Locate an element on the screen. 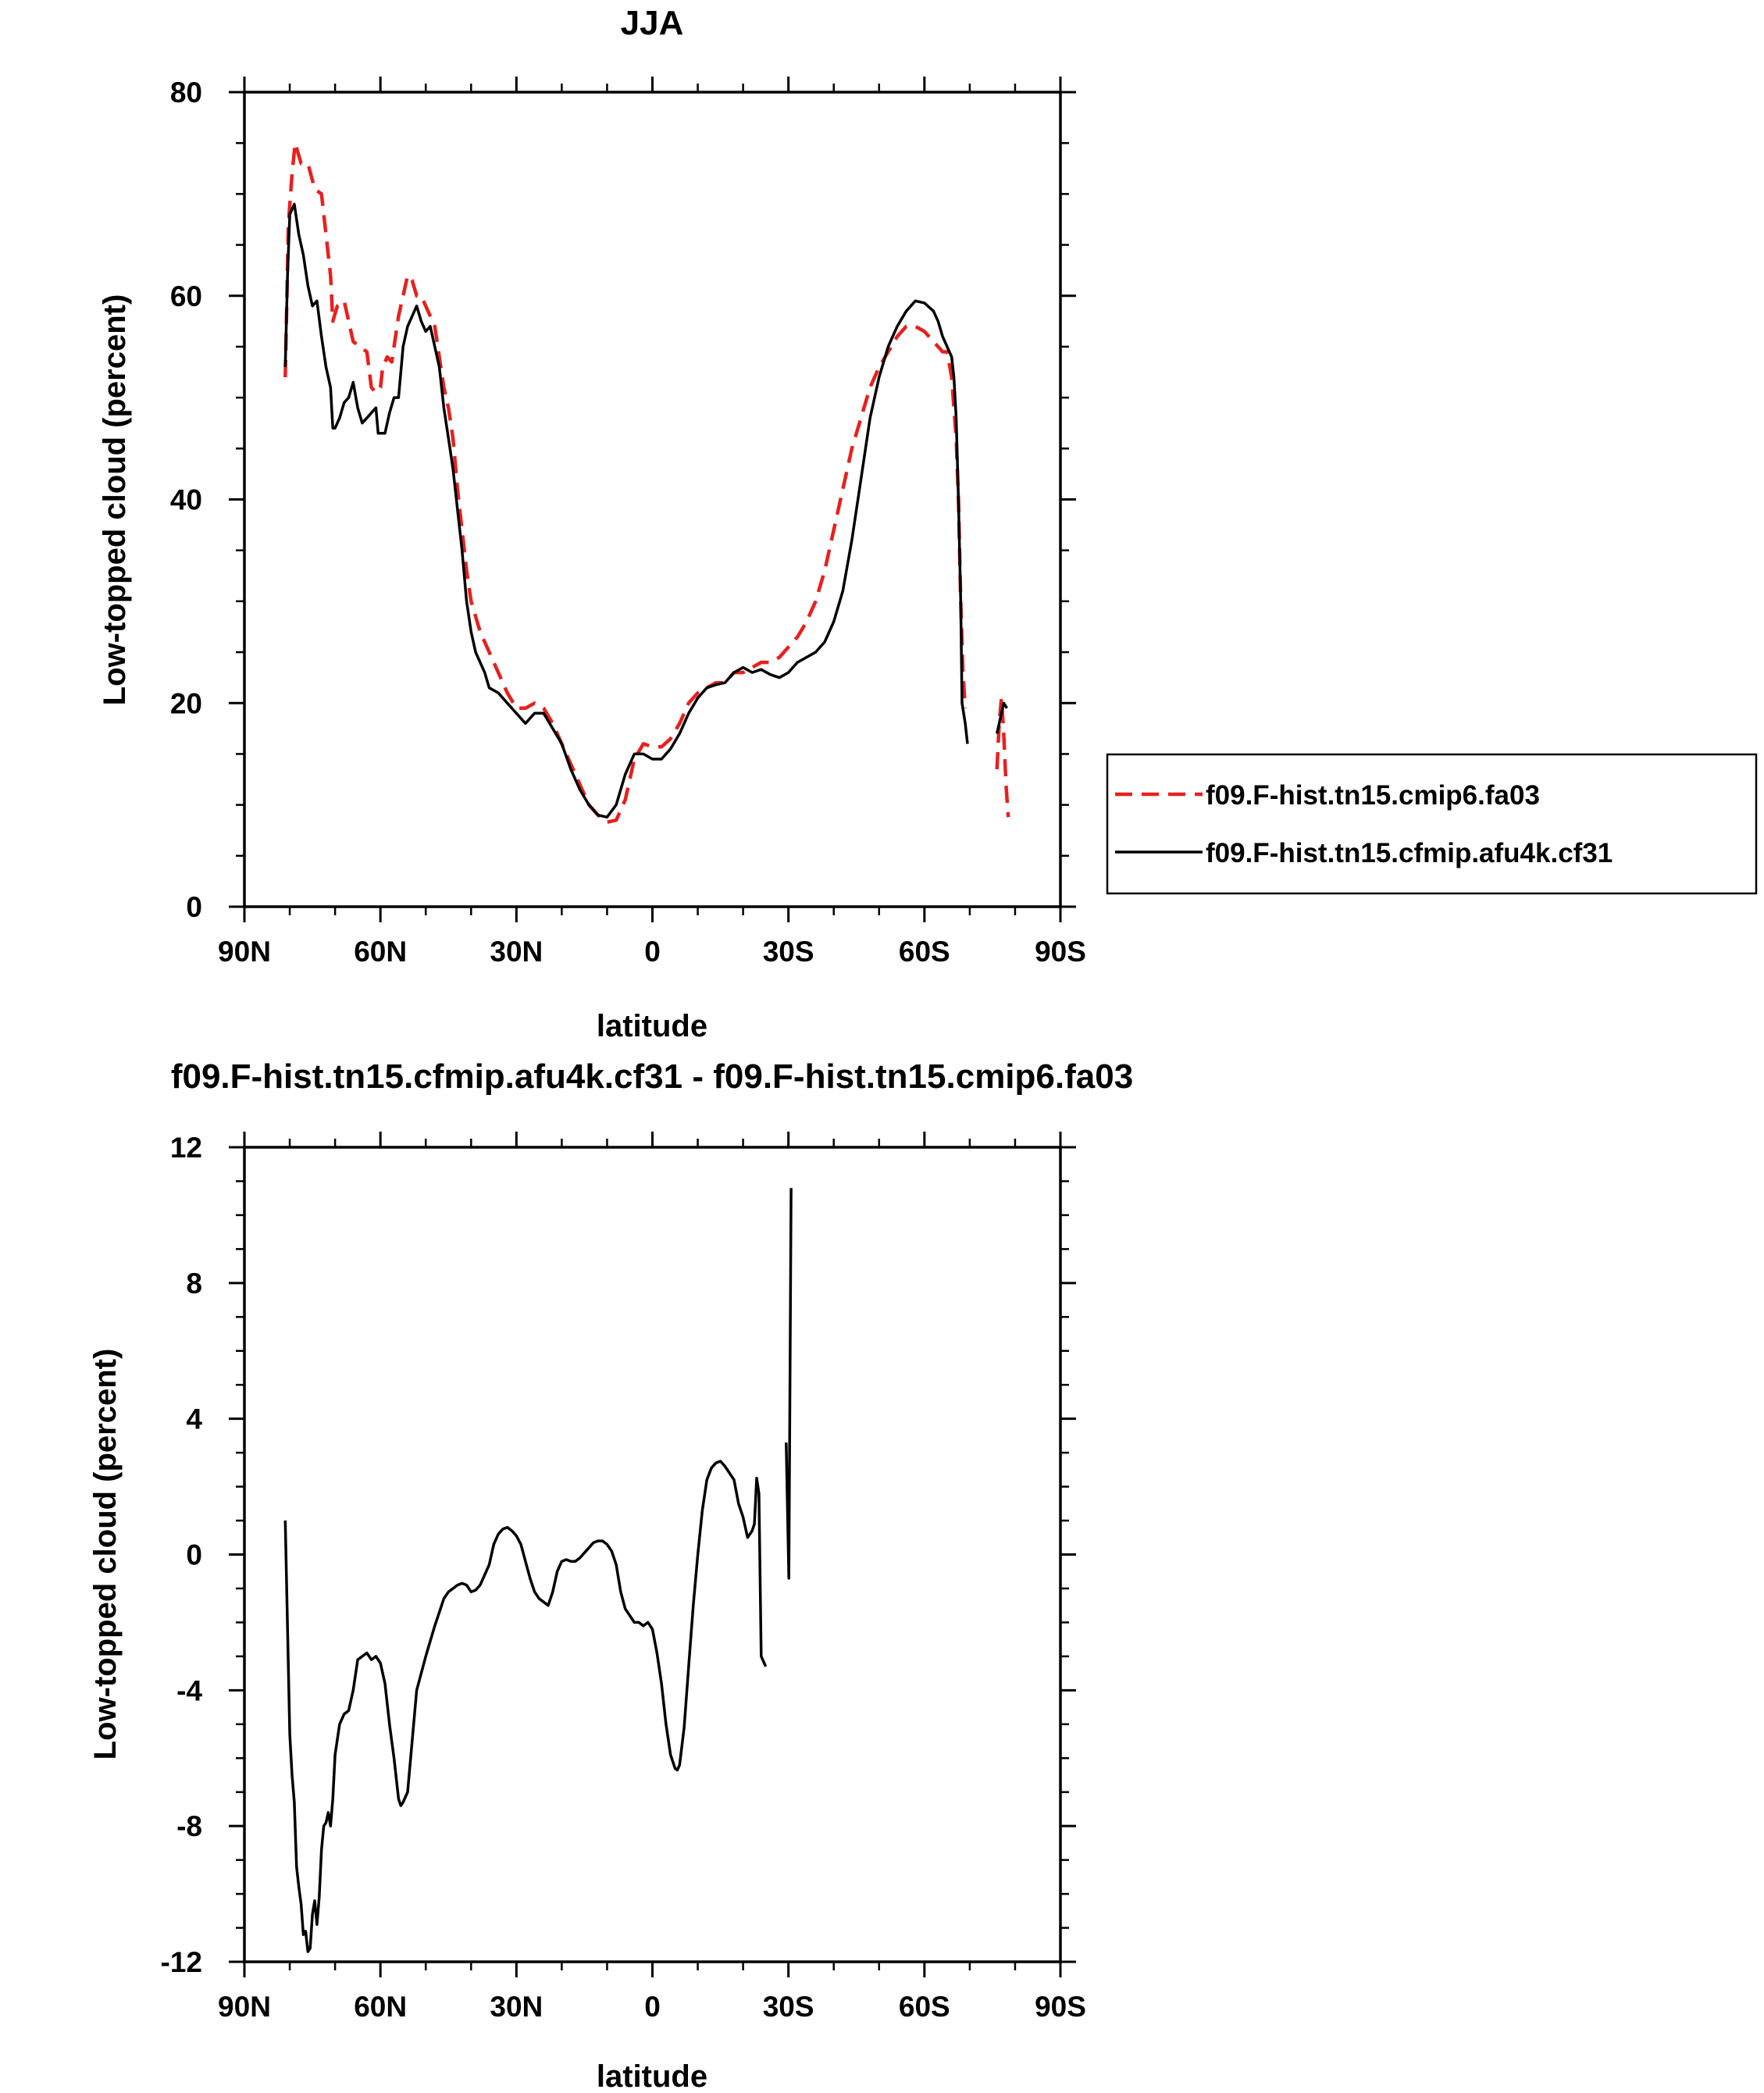 The height and width of the screenshot is (2093, 1764). top-x-axis-label: latitude is located at coordinates (652, 1026).